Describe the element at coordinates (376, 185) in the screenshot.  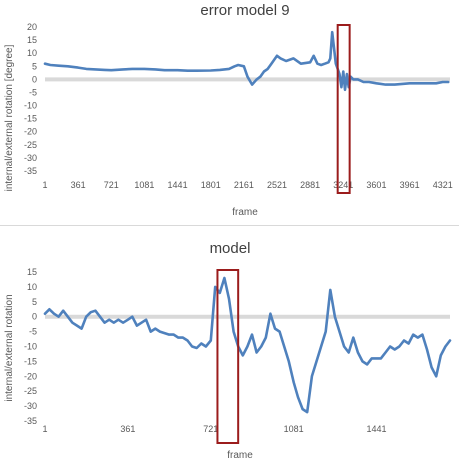
I see `chart-top-x-tick-label: 3601` at that location.